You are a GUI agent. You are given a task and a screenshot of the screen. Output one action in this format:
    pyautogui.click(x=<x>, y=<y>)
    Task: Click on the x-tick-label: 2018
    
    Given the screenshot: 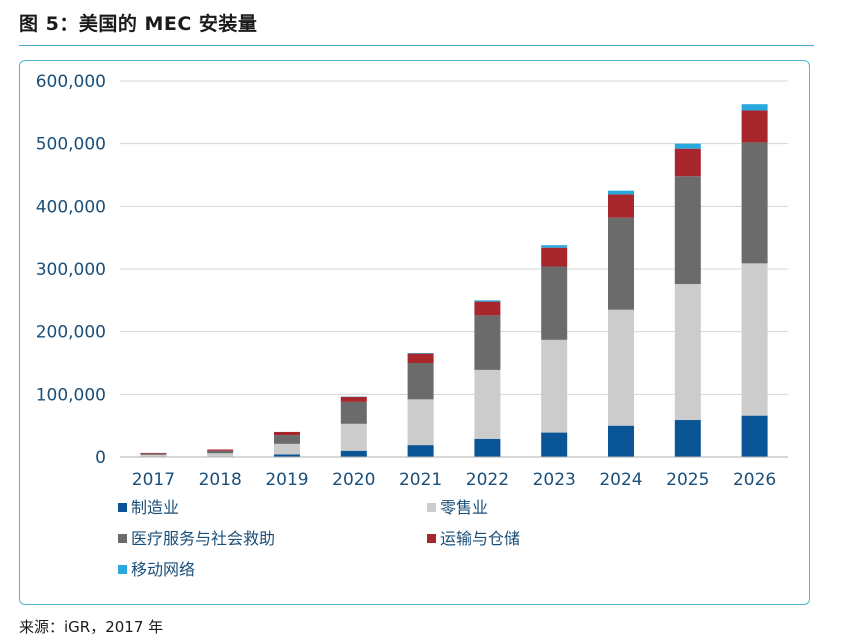 What is the action you would take?
    pyautogui.click(x=220, y=480)
    